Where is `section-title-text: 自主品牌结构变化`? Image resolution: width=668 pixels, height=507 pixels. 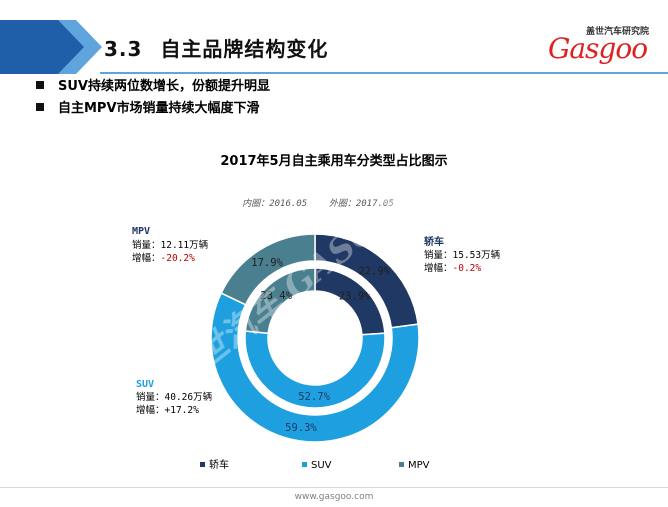
section-title-text: 自主品牌结构变化 is located at coordinates (244, 49).